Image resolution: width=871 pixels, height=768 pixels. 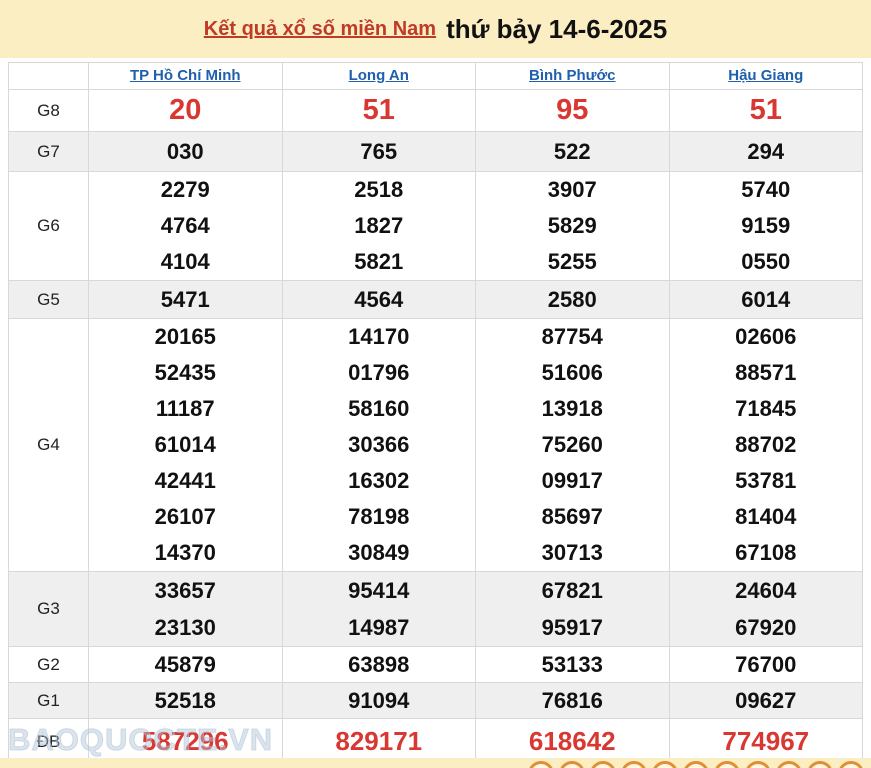 What do you see at coordinates (185, 299) in the screenshot?
I see `result-number: 5471` at bounding box center [185, 299].